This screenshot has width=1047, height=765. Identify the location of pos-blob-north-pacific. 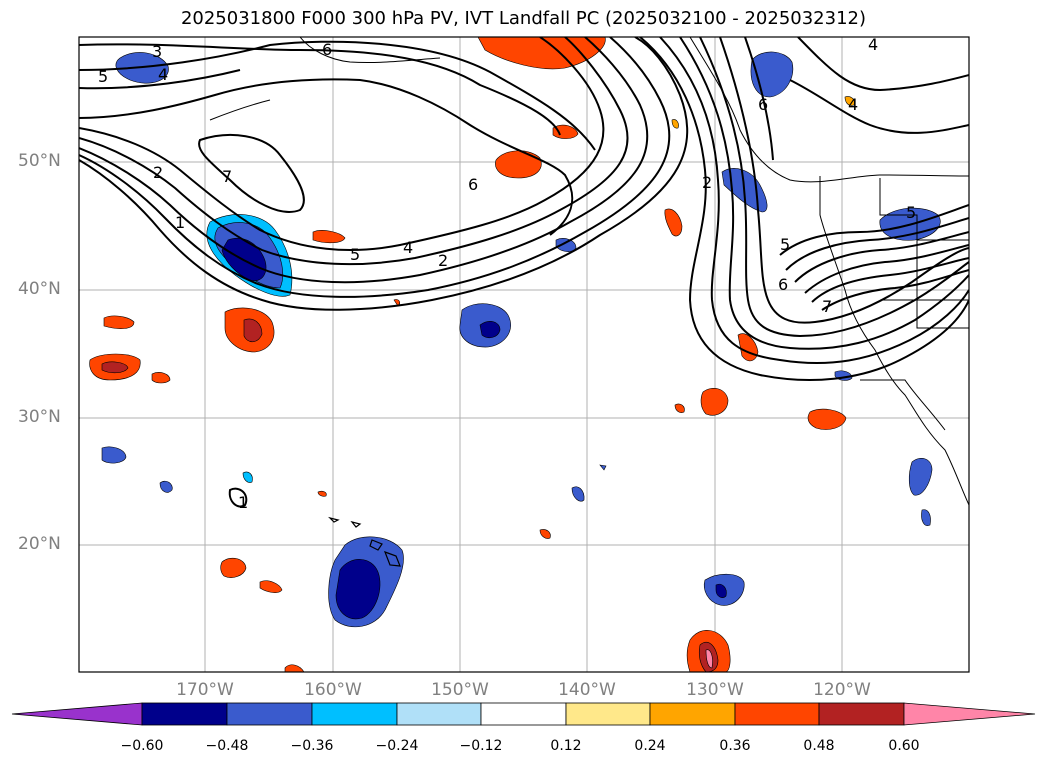
(518, 164).